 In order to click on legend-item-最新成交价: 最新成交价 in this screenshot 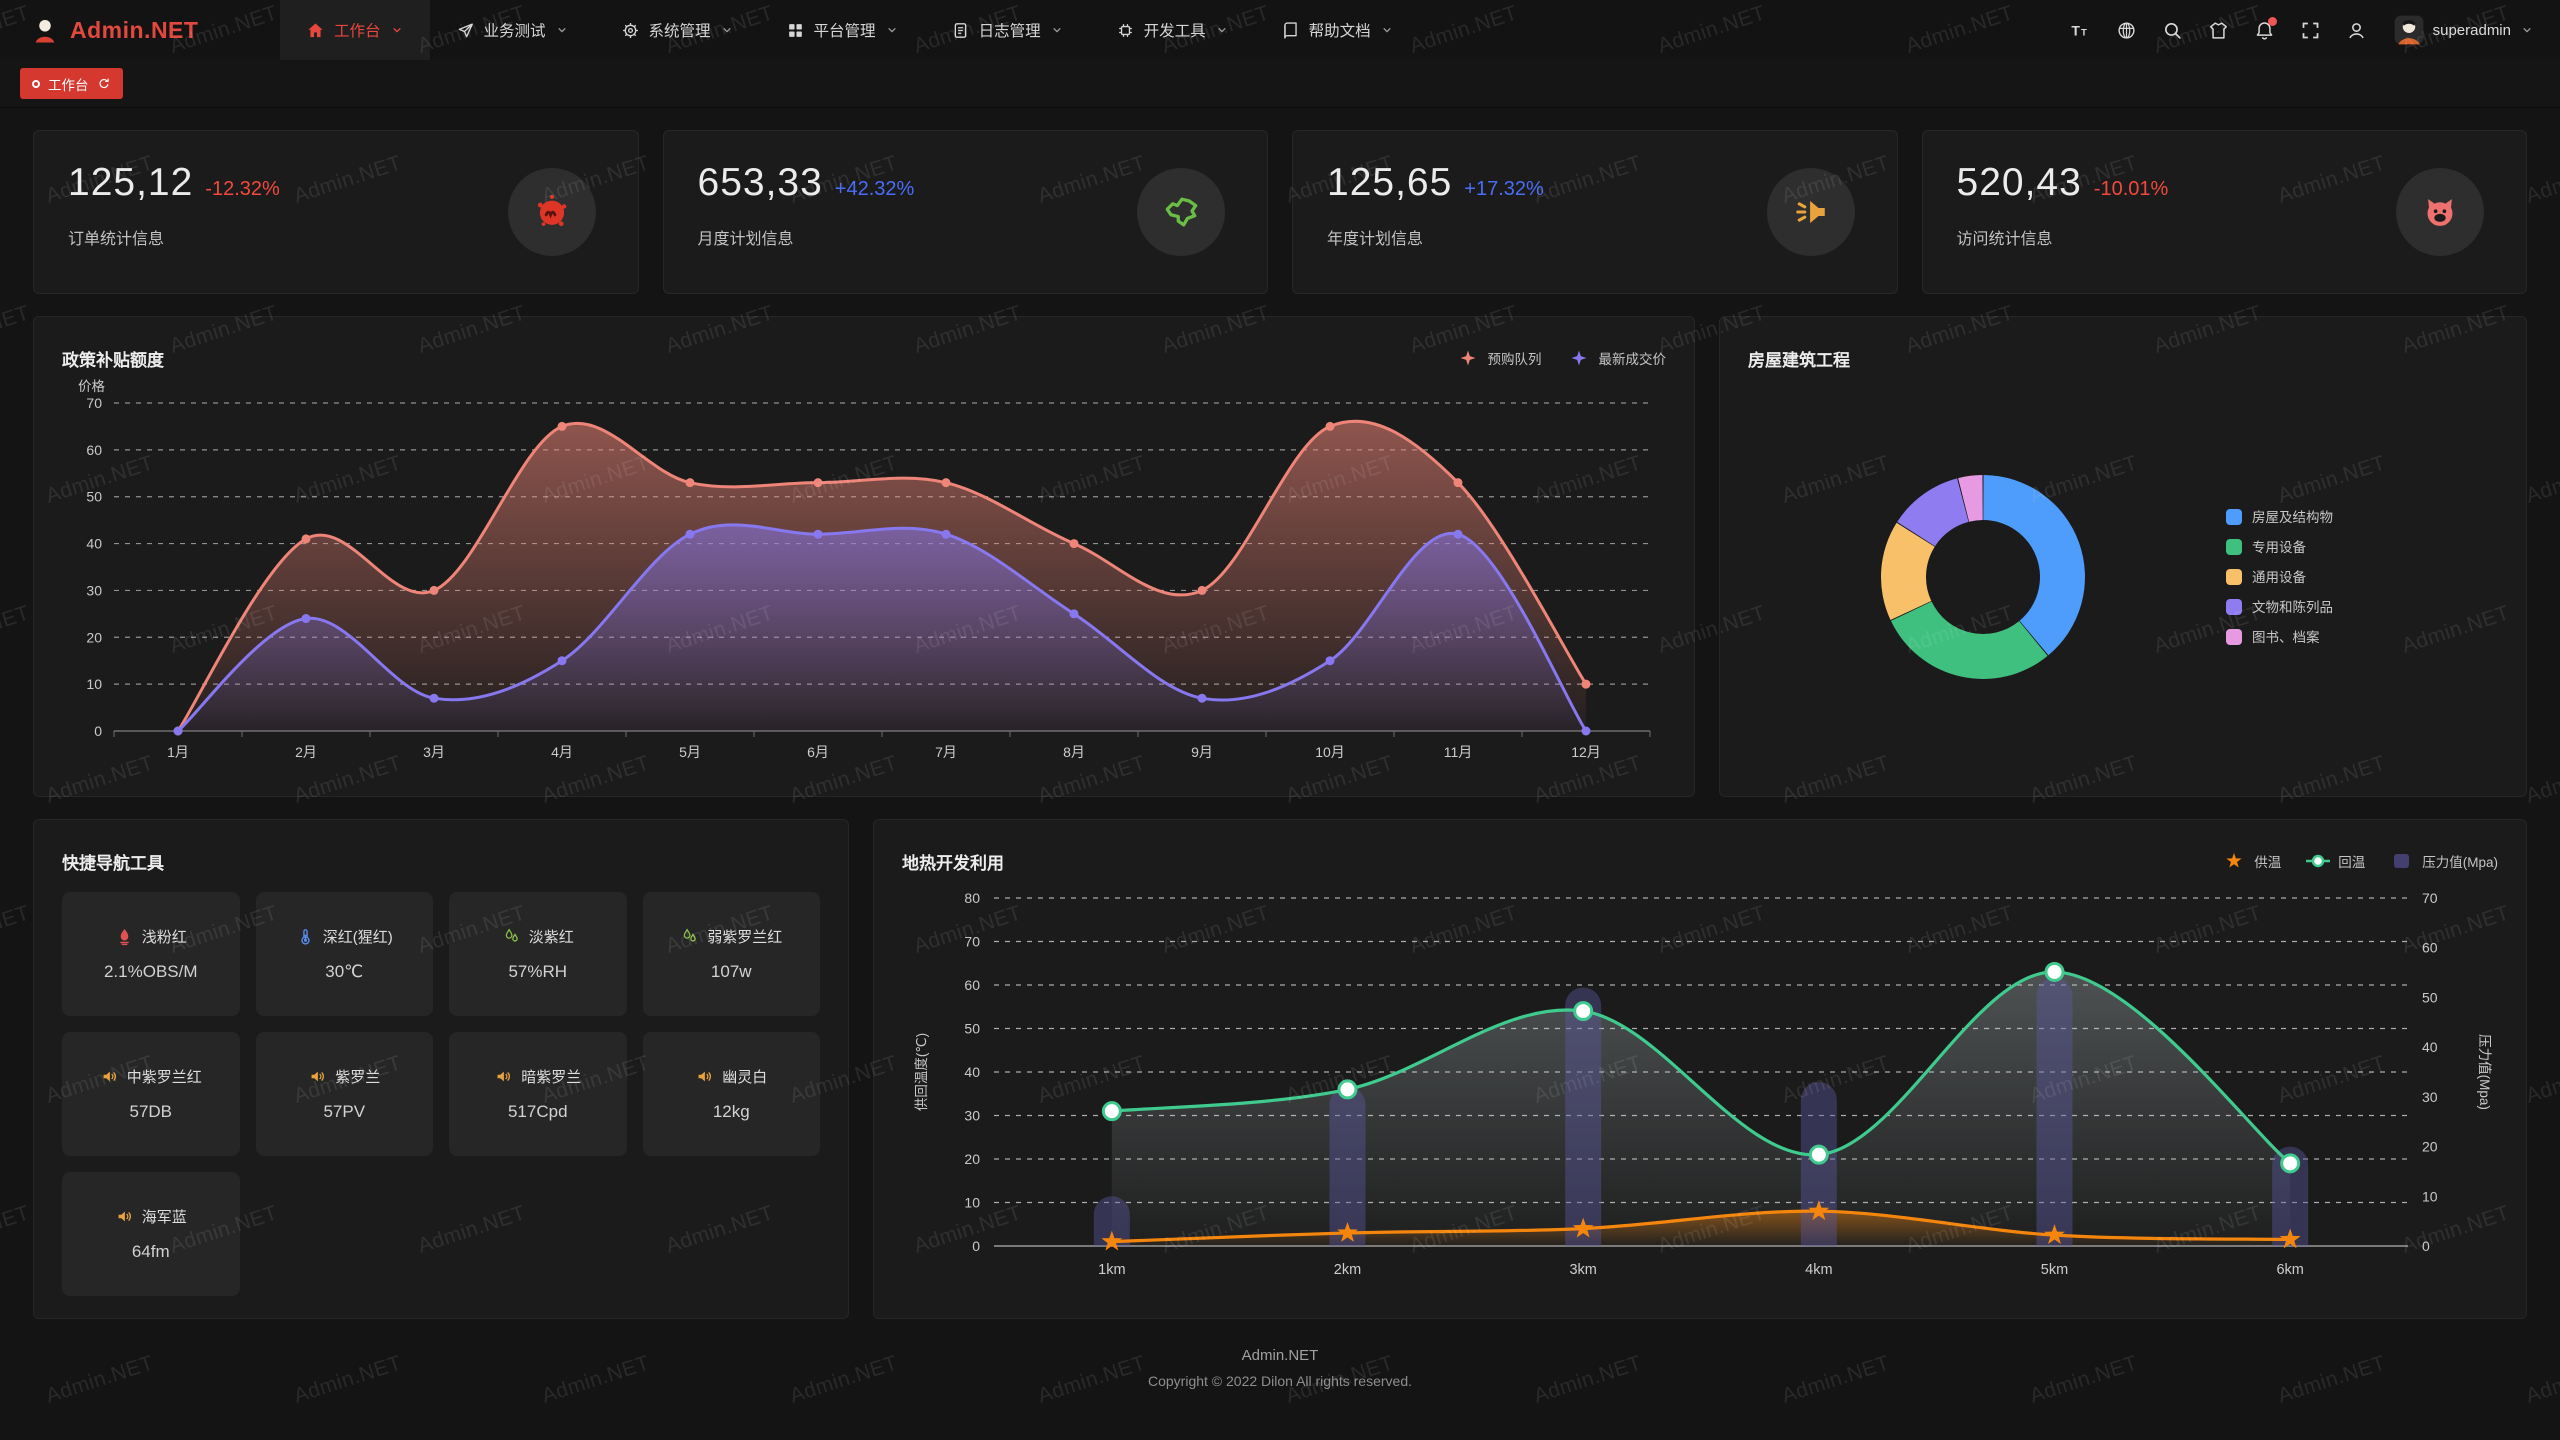, I will do `click(1616, 358)`.